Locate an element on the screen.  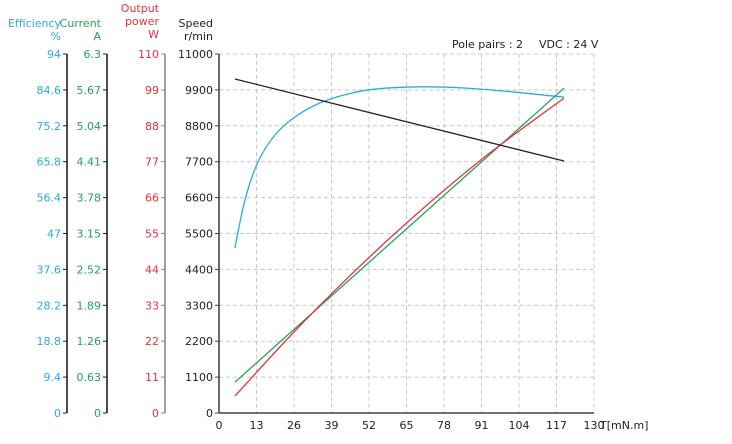
speed-tick-label: 11000 is located at coordinates (195, 54).